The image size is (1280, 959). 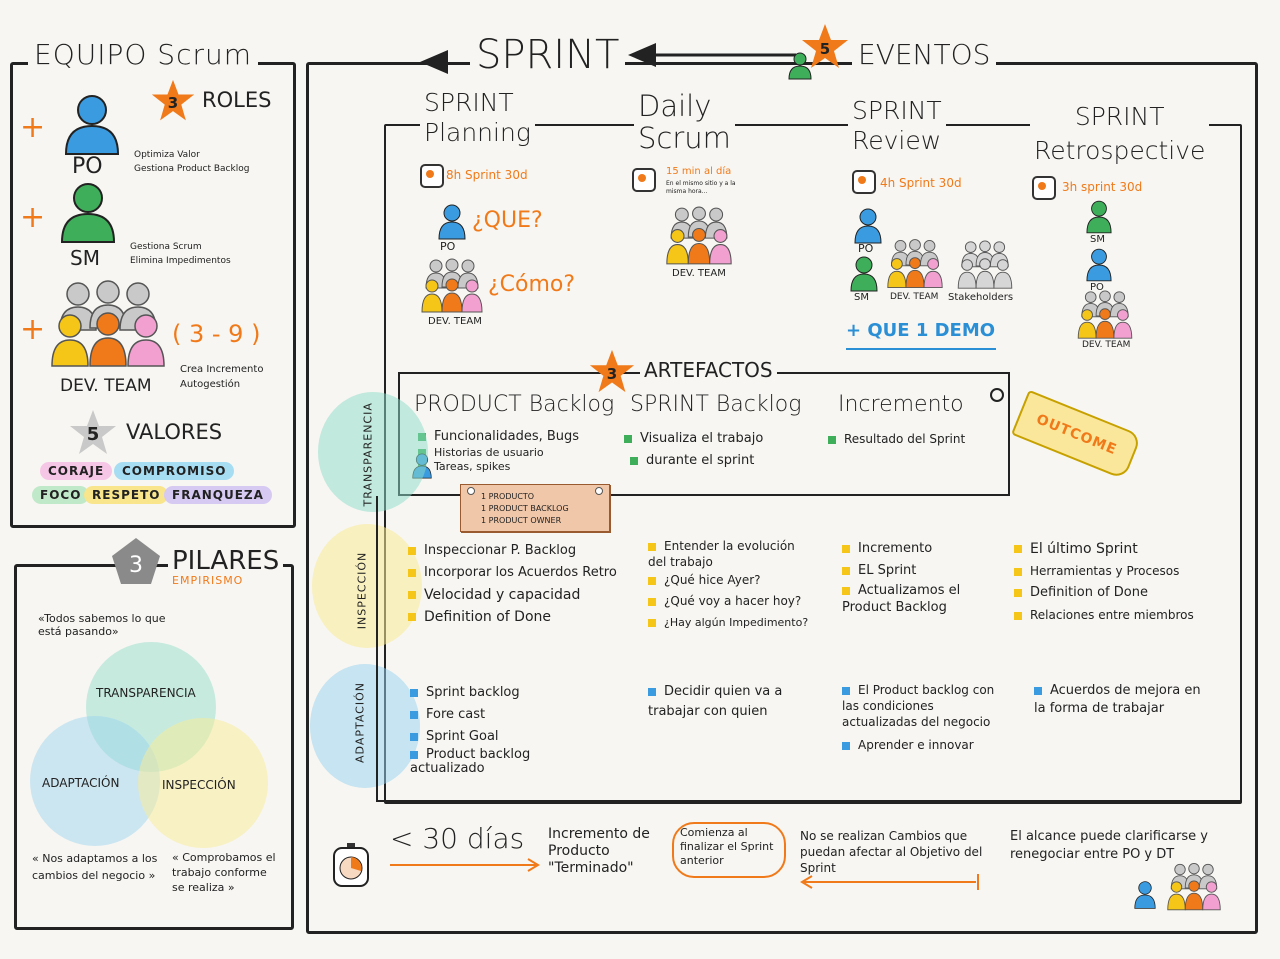 What do you see at coordinates (699, 171) in the screenshot?
I see `daily-time: 15 min al día` at bounding box center [699, 171].